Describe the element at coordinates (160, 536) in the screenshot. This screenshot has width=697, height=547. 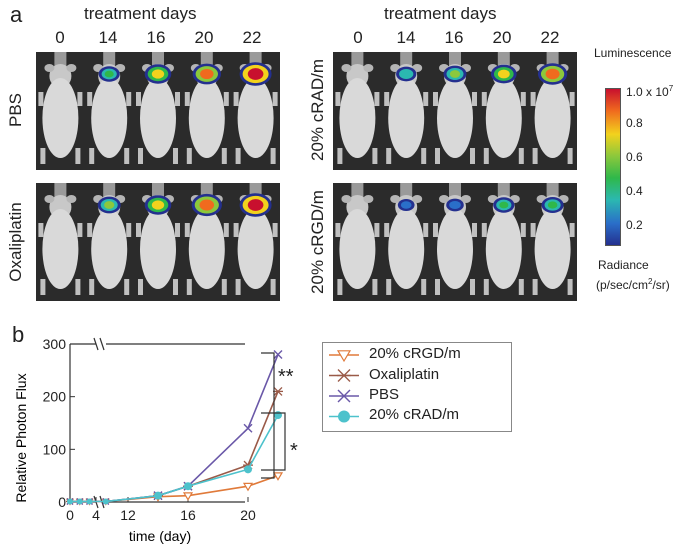
I see `x-axis-label: time (day)` at that location.